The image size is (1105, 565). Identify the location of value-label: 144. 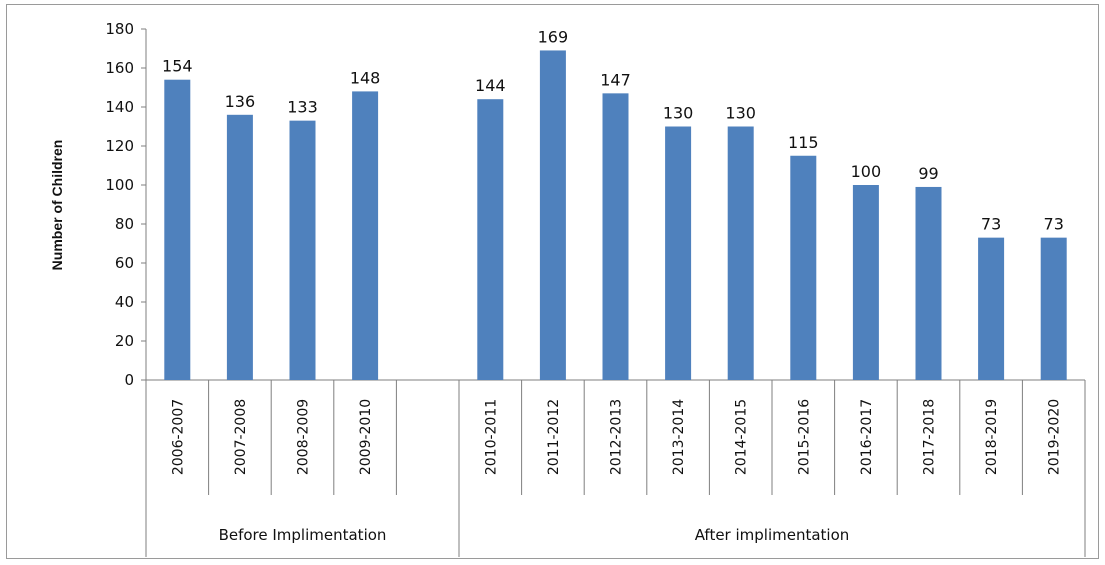
(490, 85).